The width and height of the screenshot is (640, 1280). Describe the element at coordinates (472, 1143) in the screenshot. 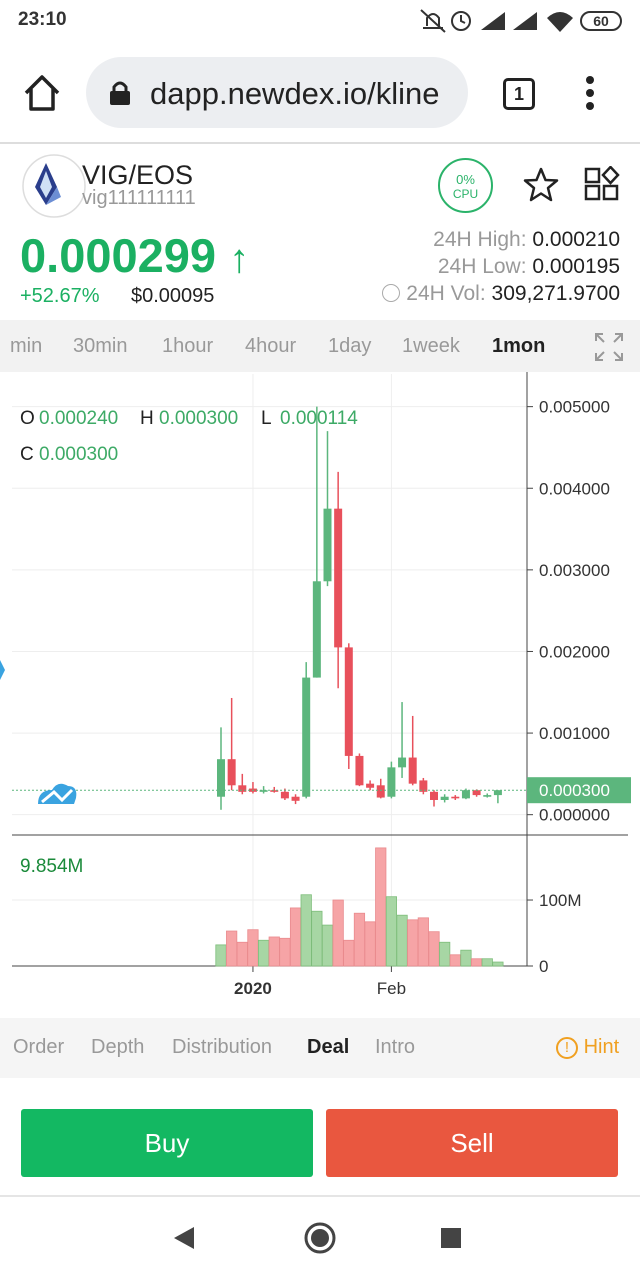

I see `sell-button: Sell` at that location.